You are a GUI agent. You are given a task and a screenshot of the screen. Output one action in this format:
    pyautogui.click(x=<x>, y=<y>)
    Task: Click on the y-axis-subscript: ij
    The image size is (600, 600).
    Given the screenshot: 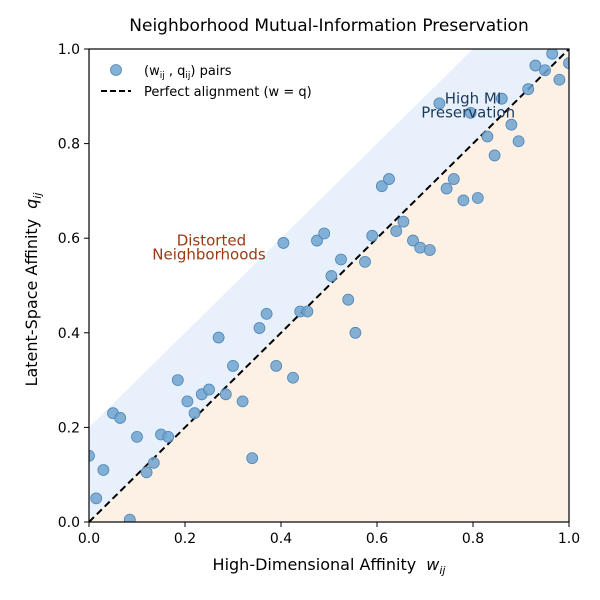 What is the action you would take?
    pyautogui.click(x=37, y=195)
    